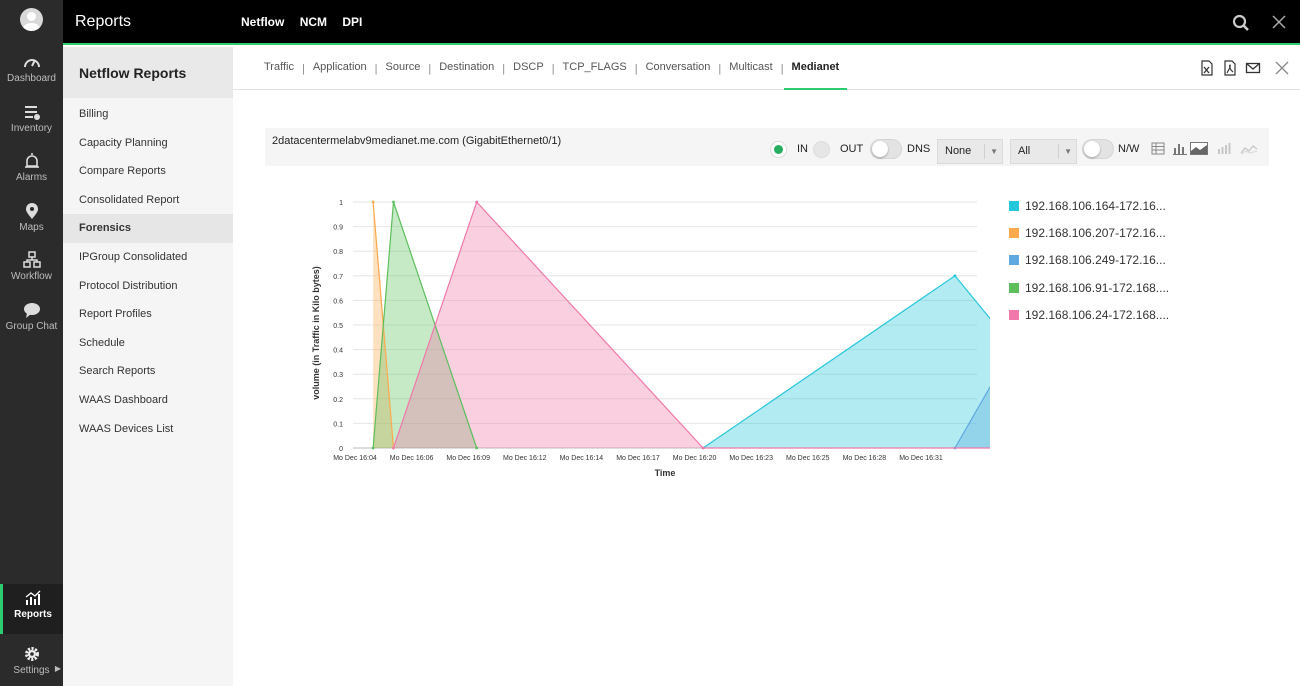  Describe the element at coordinates (1253, 68) in the screenshot. I see `email-icon` at that location.